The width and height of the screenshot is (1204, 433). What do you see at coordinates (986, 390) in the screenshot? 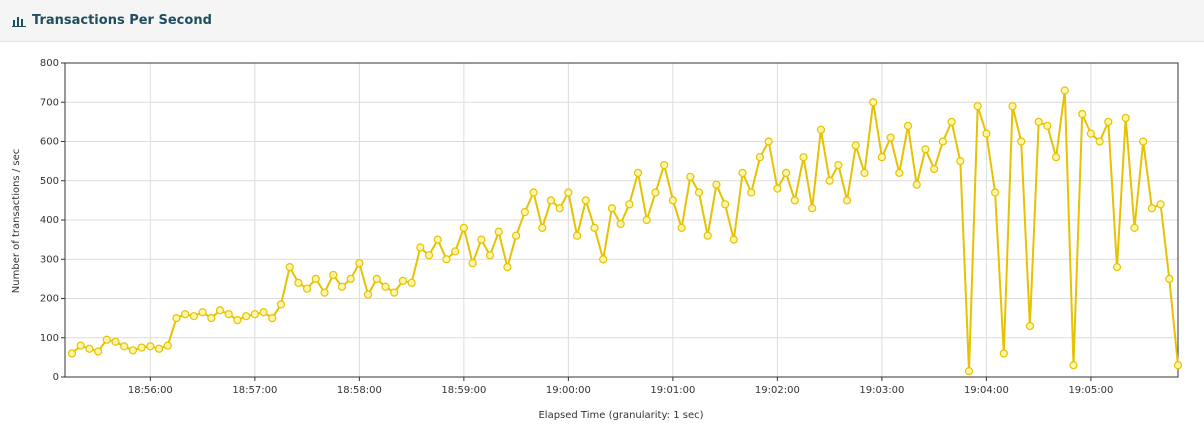
I see `x-tick-label: 19:04:00` at bounding box center [986, 390].